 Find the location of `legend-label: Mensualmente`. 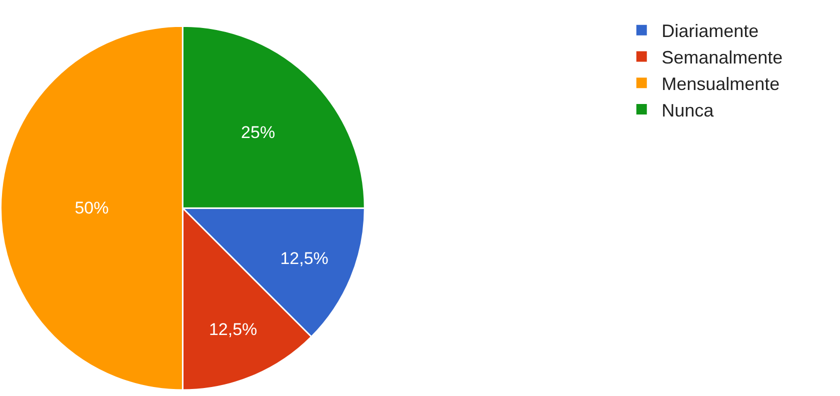

legend-label: Mensualmente is located at coordinates (721, 84).